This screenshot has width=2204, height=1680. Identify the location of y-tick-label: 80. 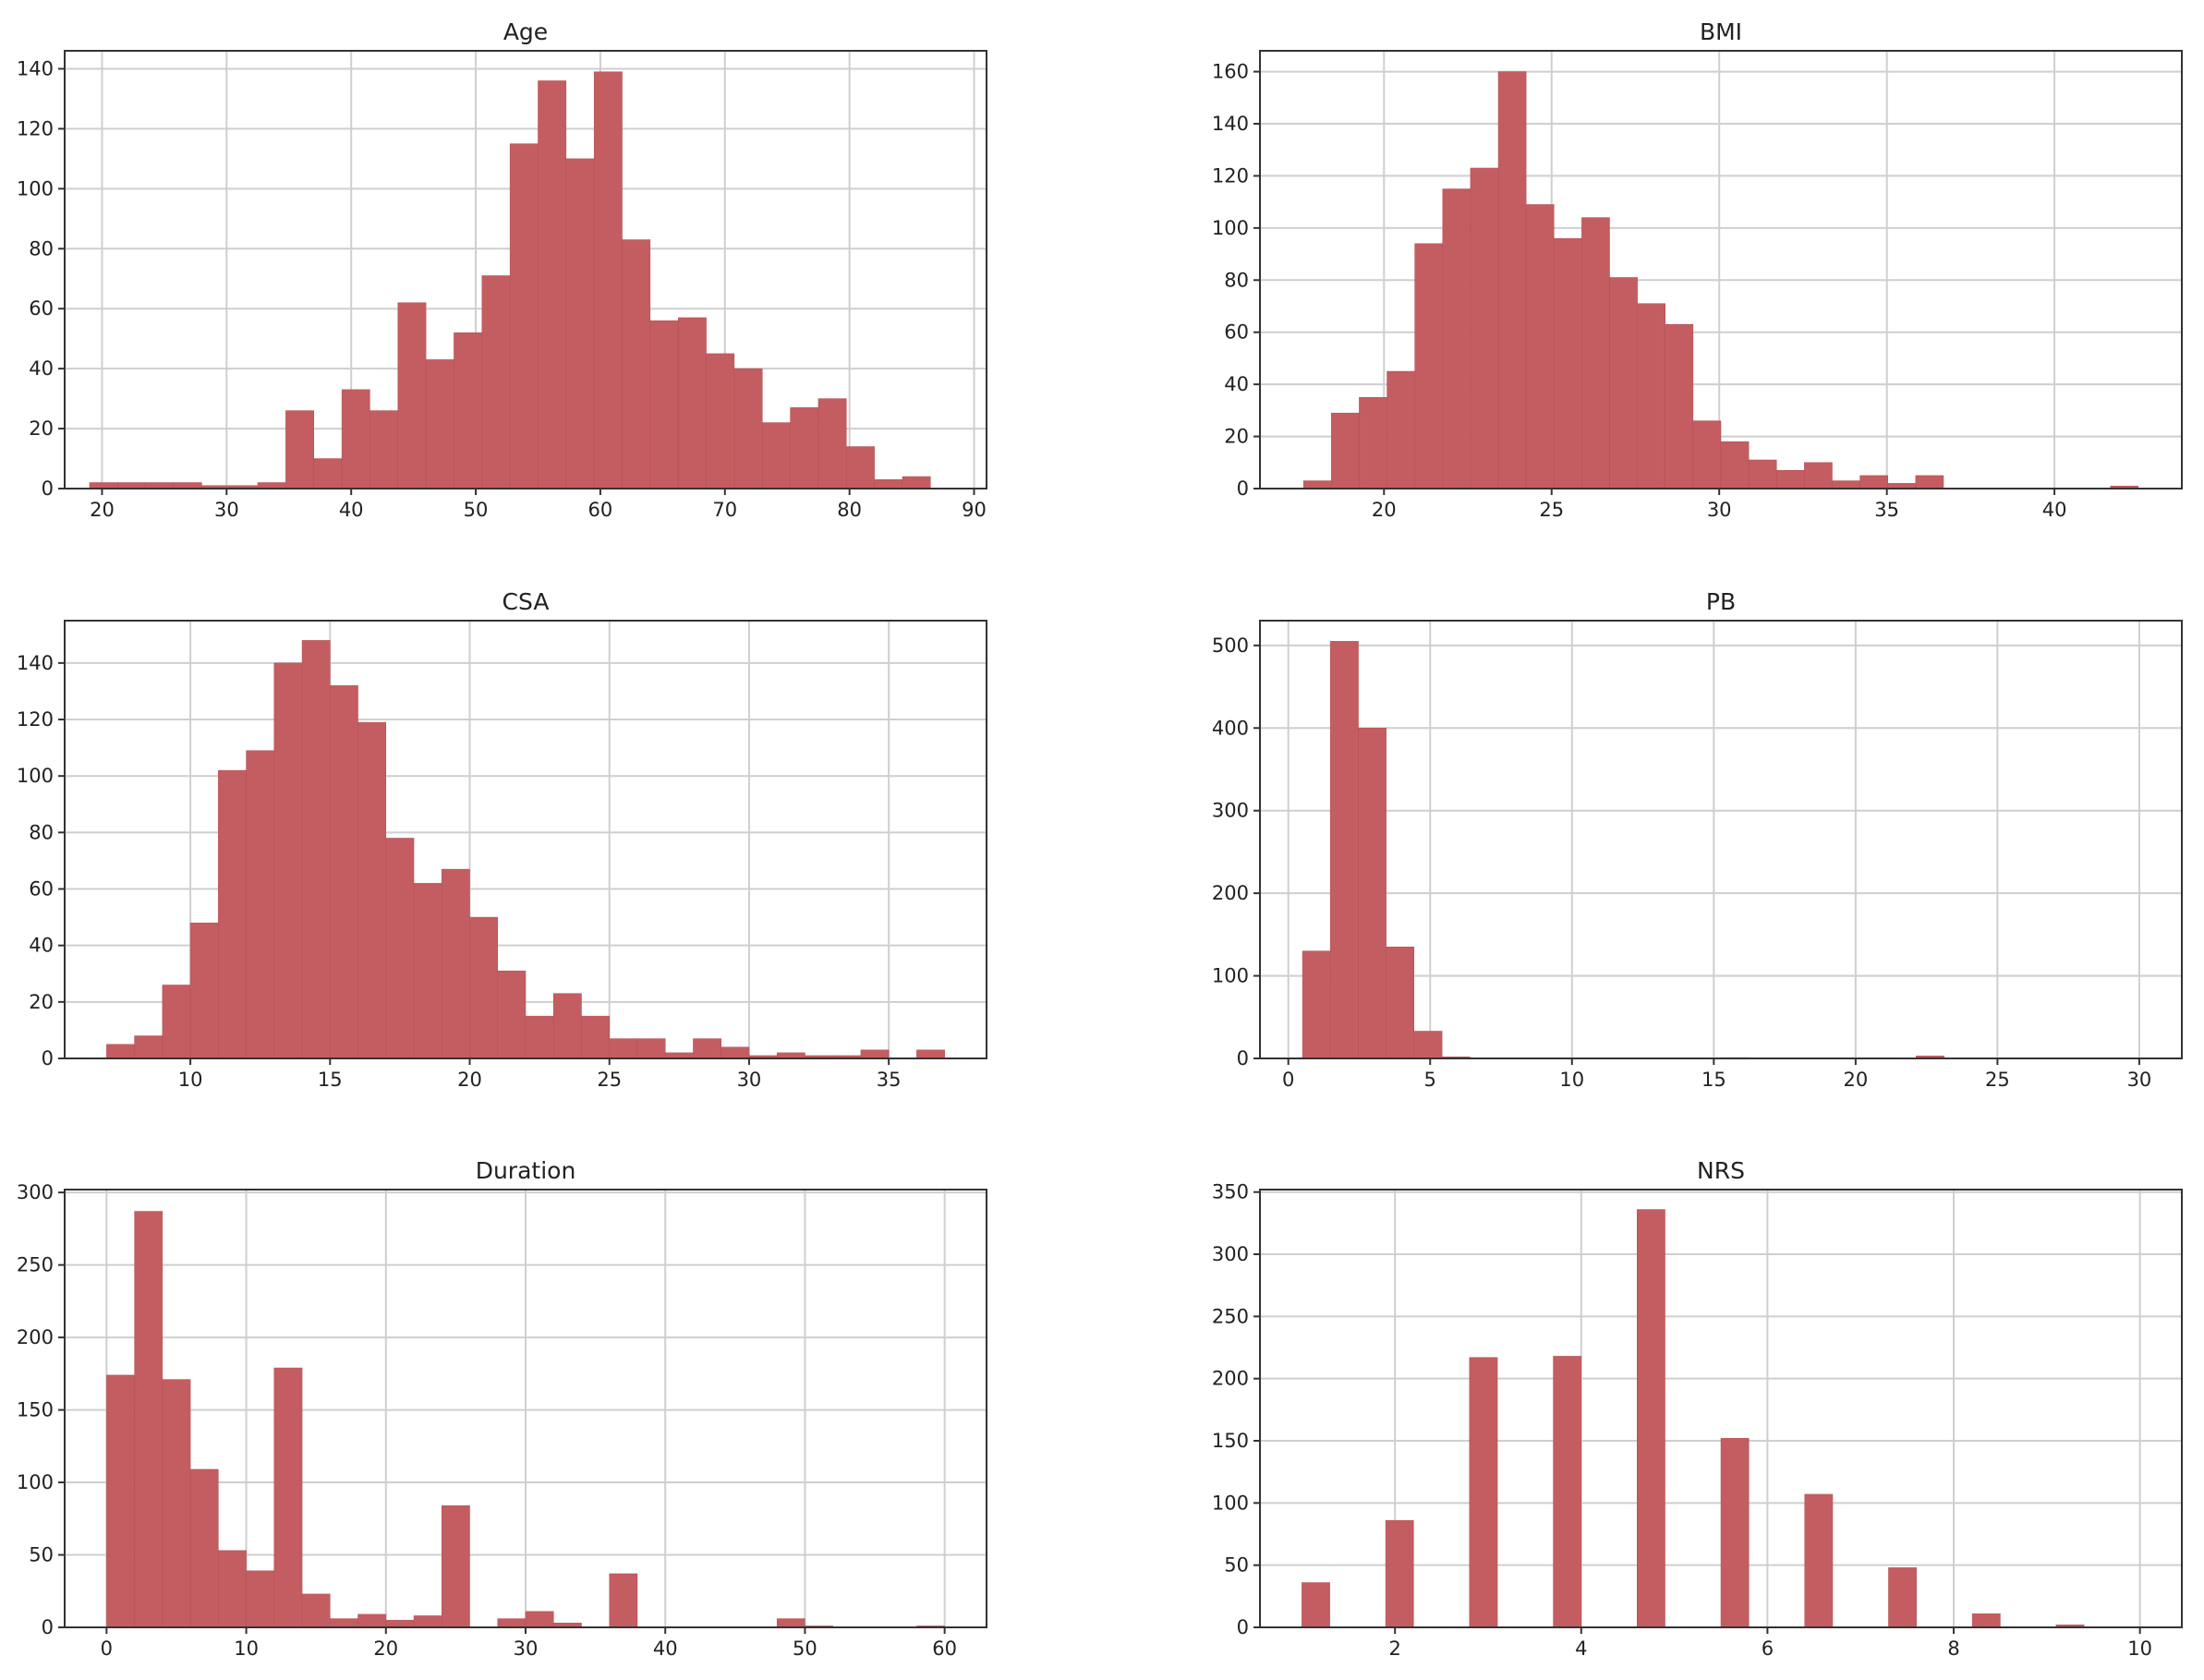
(41, 248).